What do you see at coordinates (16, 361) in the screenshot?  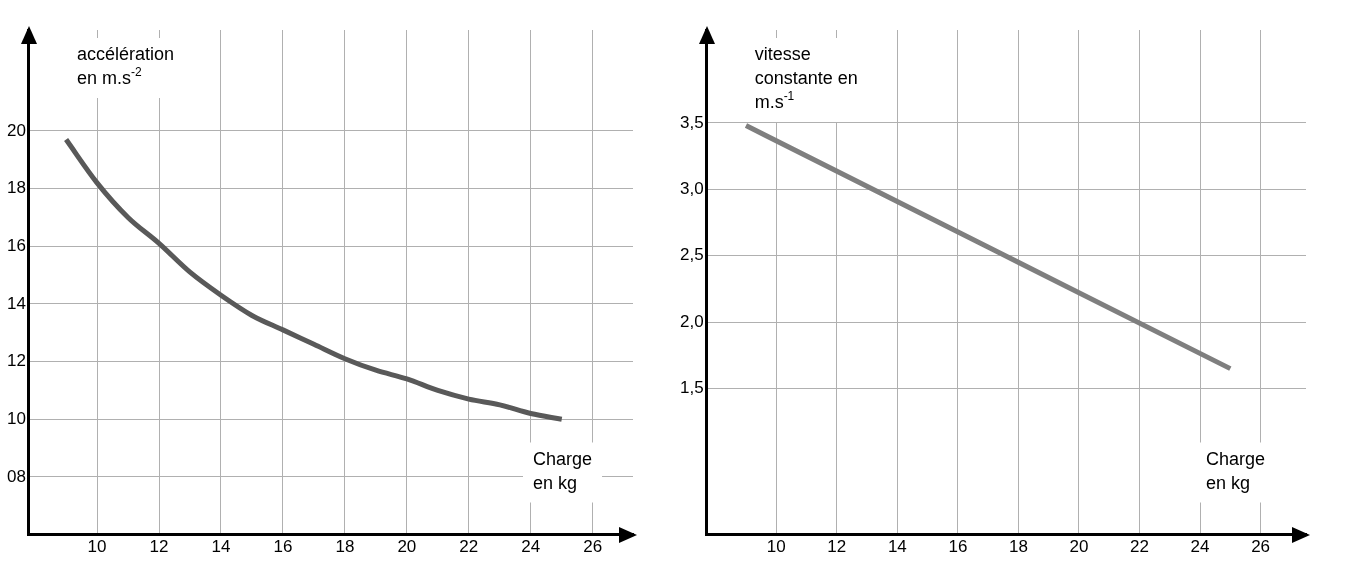 I see `y-tick-label: 12` at bounding box center [16, 361].